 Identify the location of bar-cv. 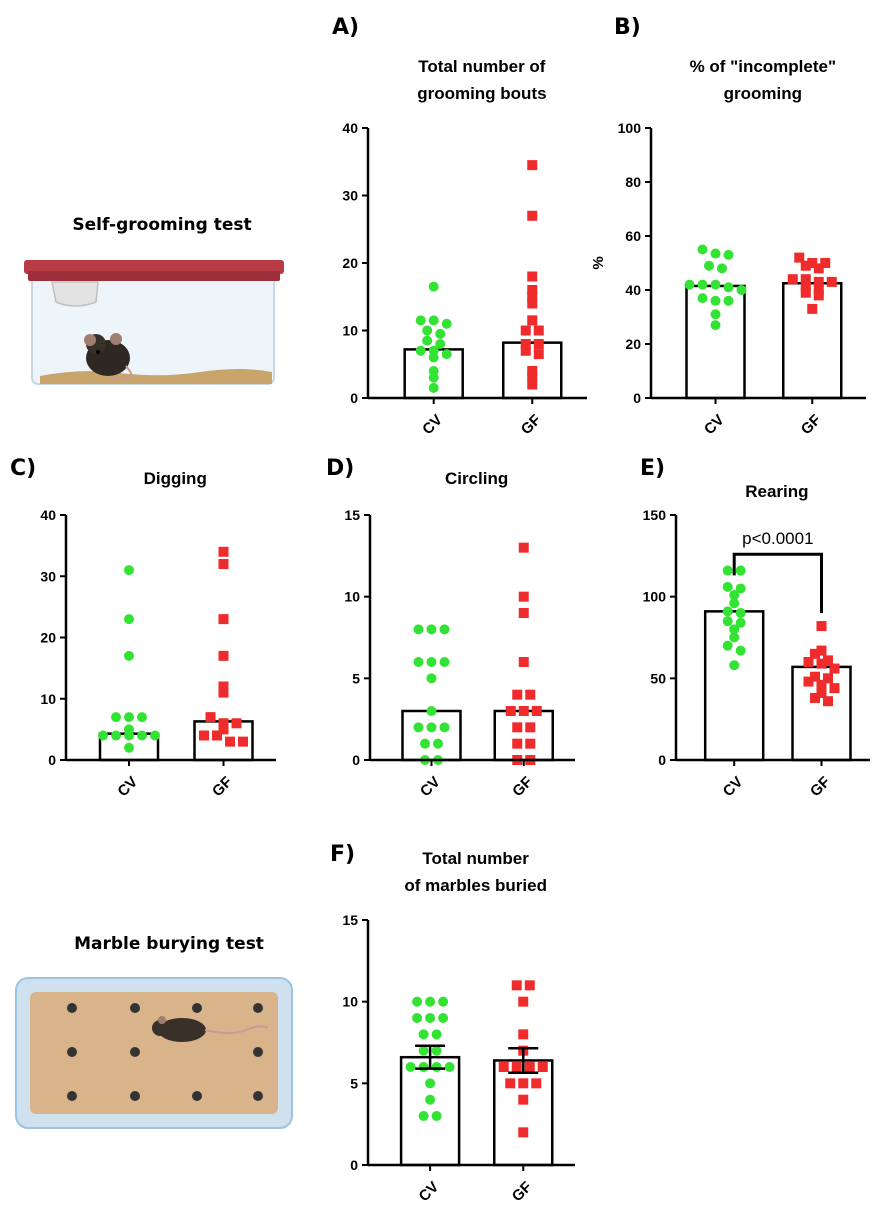
(430, 1111).